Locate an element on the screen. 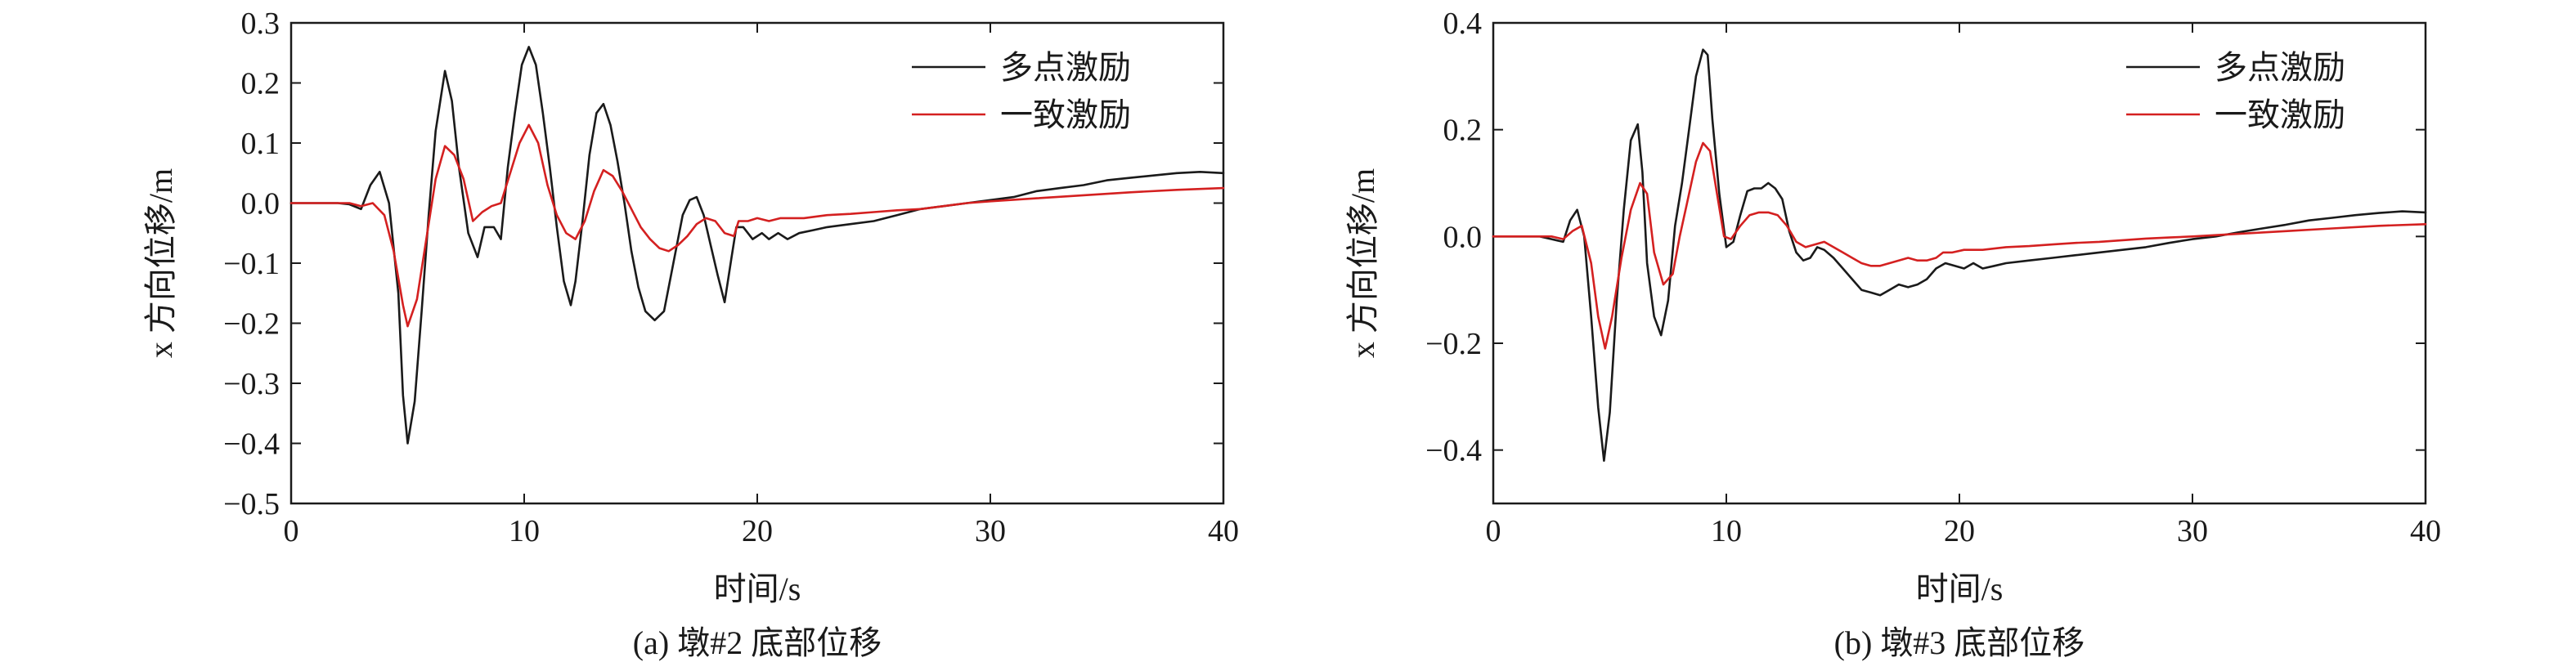  x-axis-title-b: 时间/s is located at coordinates (1960, 588).